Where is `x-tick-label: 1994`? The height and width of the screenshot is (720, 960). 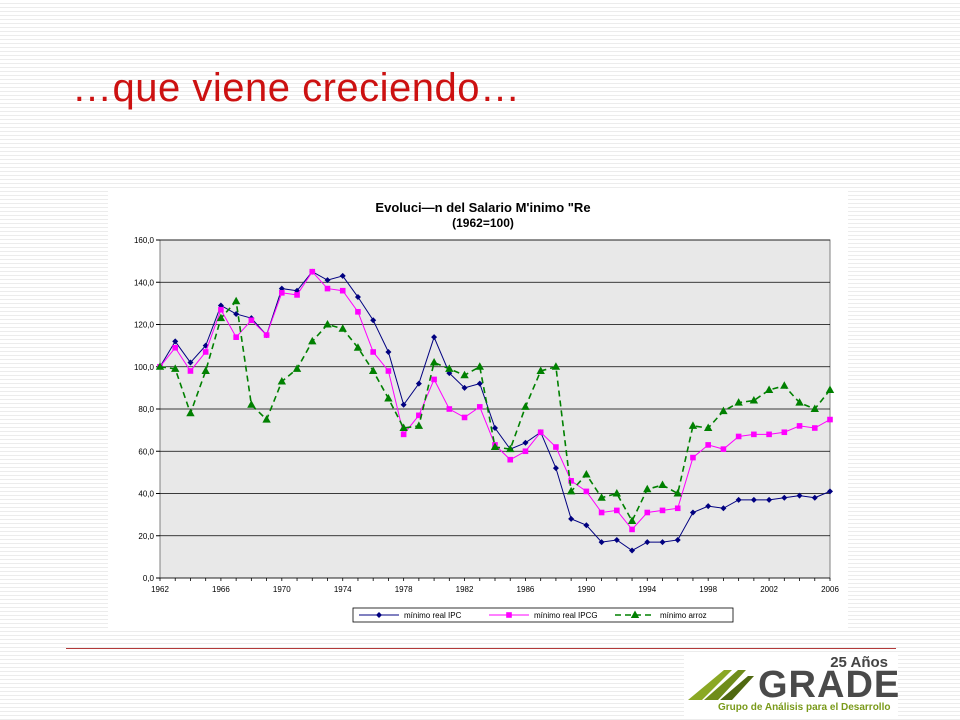
x-tick-label: 1994 is located at coordinates (647, 589).